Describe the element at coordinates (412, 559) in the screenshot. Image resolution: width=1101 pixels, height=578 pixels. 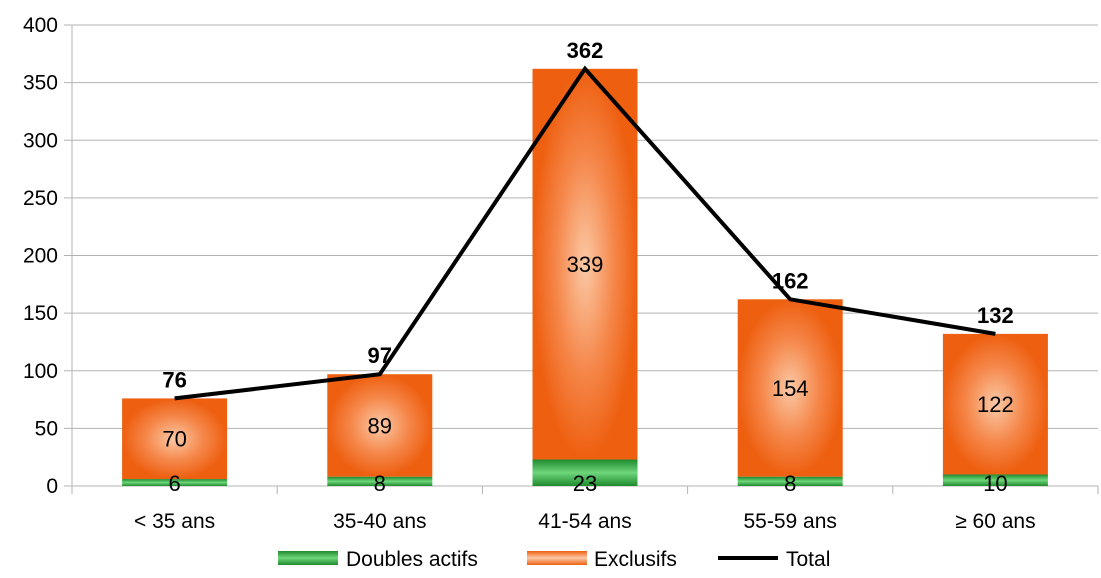
I see `legend-label-doubles-actifs: Doubles actifs` at that location.